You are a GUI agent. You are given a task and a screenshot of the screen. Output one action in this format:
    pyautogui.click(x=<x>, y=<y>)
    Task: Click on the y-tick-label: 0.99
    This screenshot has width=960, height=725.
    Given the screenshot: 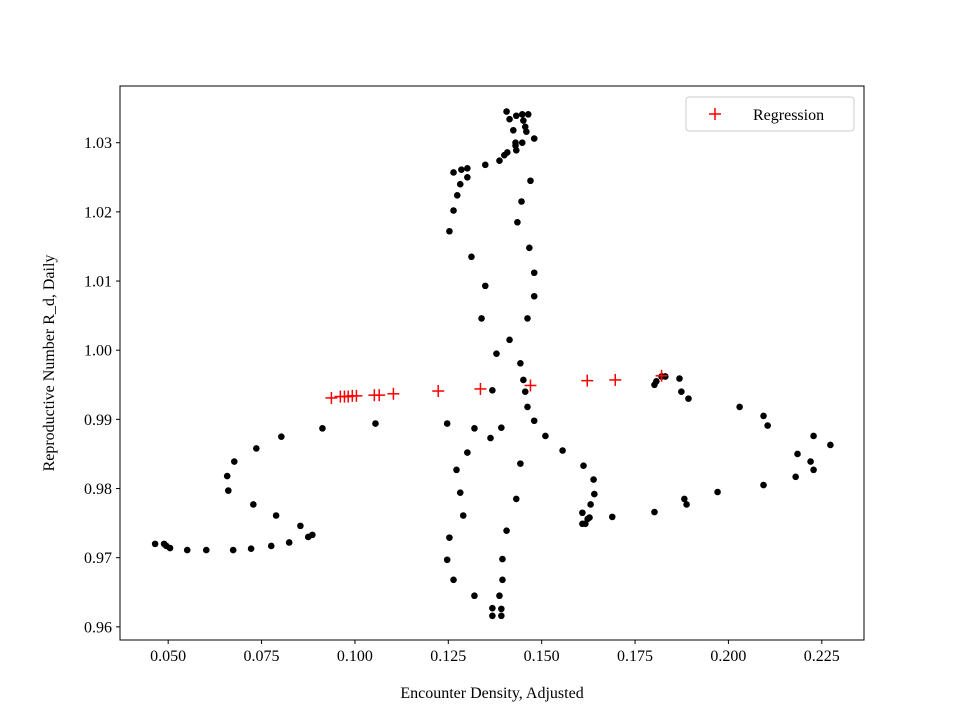 What is the action you would take?
    pyautogui.click(x=98, y=420)
    